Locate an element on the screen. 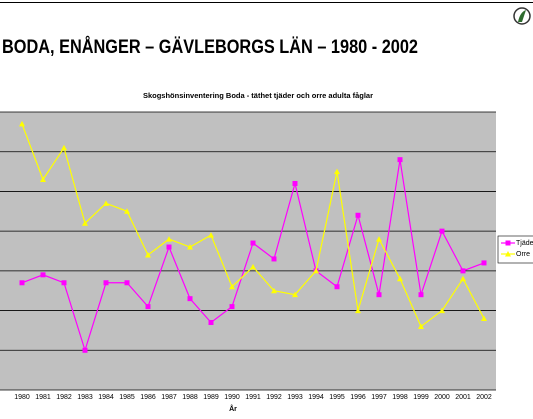  x-tick-label: 1992 is located at coordinates (274, 397).